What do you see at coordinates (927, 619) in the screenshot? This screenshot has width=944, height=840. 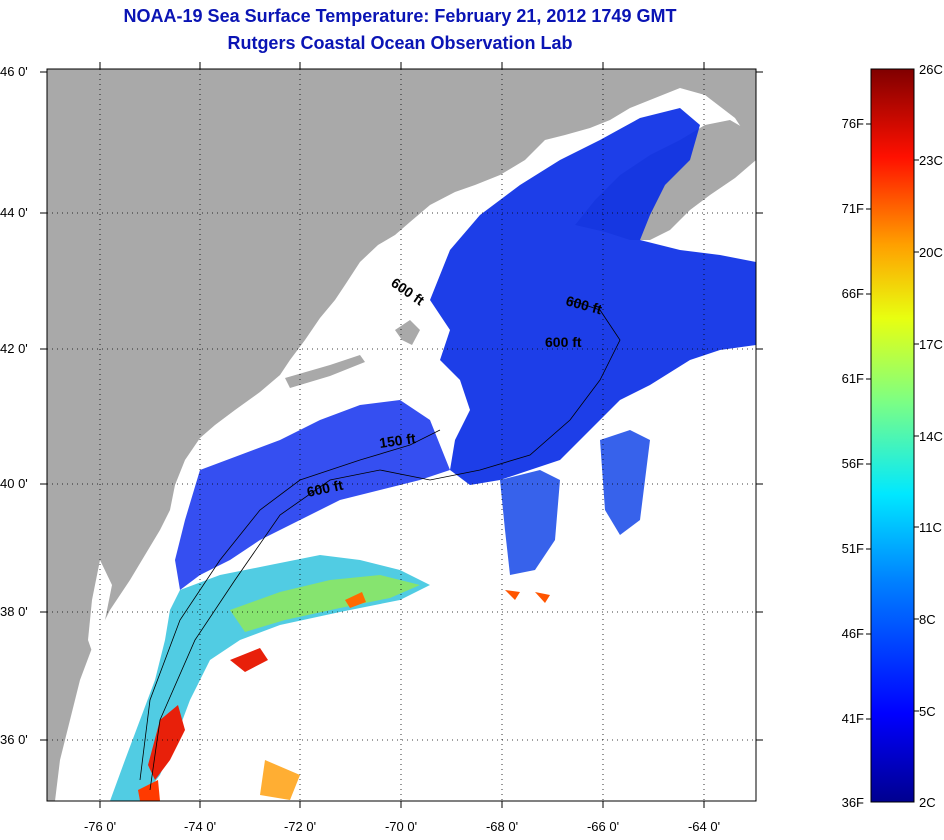 I see `colorbar-c-label: 8C` at bounding box center [927, 619].